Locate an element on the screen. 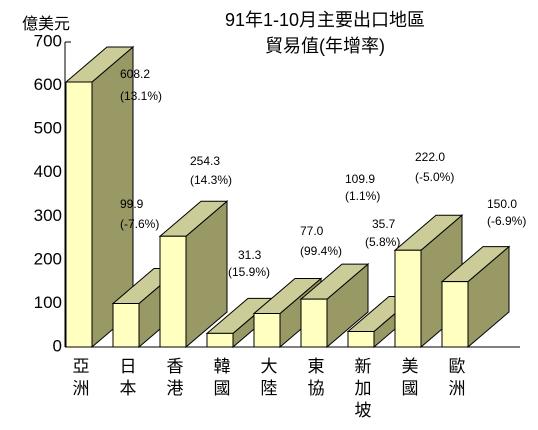 The image size is (538, 430). category-label: 韓國 is located at coordinates (221, 379).